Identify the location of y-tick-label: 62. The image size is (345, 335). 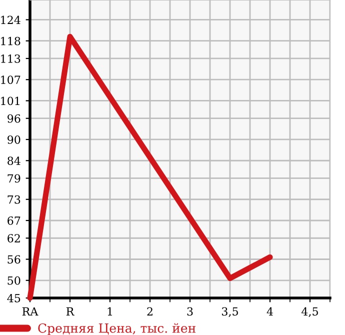
(14, 238).